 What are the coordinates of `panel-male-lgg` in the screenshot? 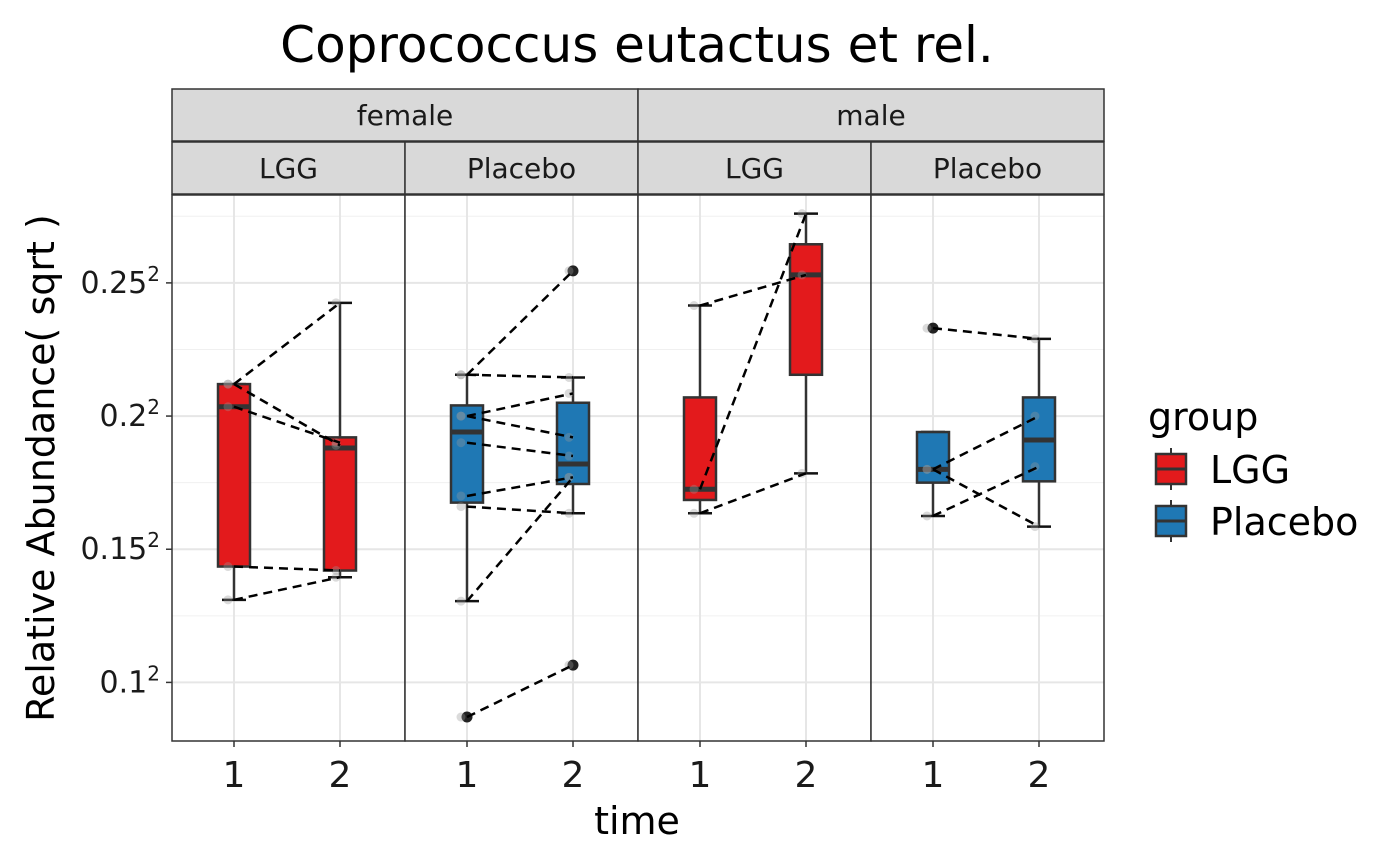 It's located at (754, 468).